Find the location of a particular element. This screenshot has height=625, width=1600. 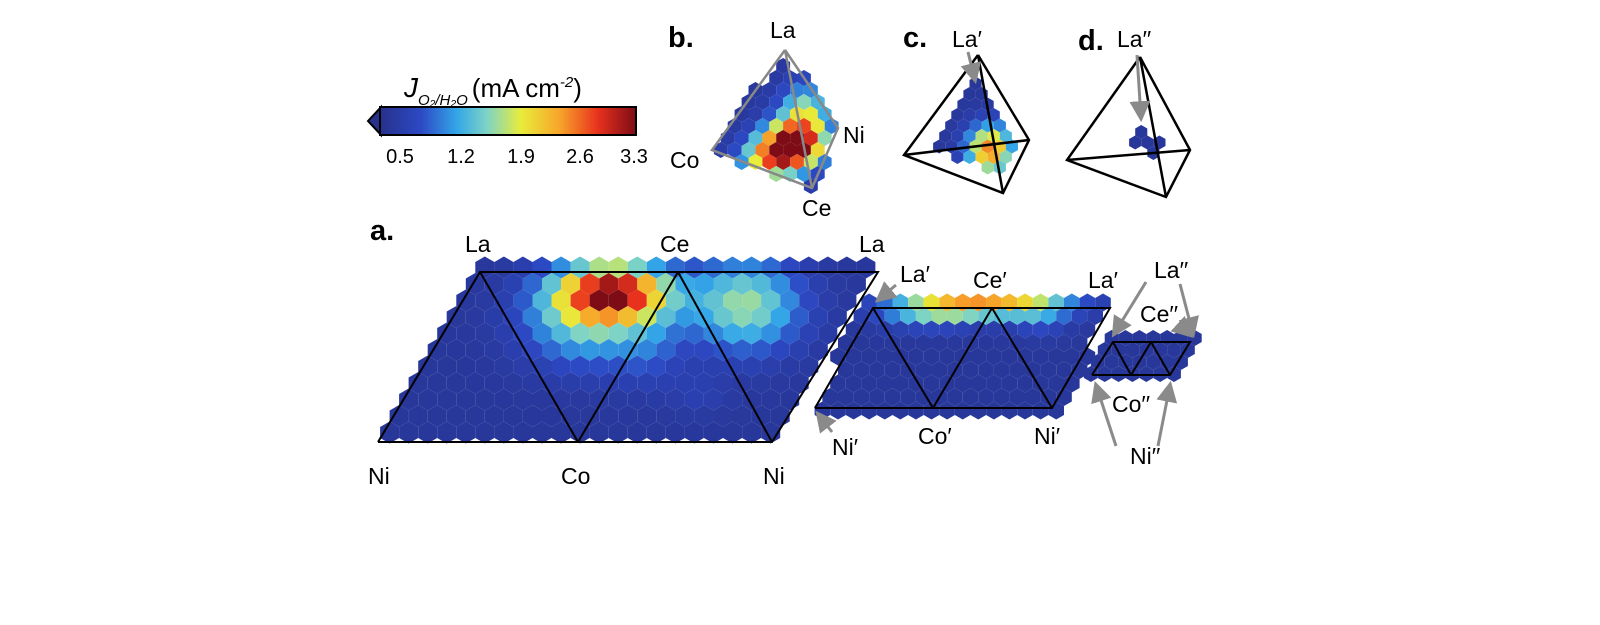

panel-a-label-la-prime-2: La′ is located at coordinates (1103, 280).